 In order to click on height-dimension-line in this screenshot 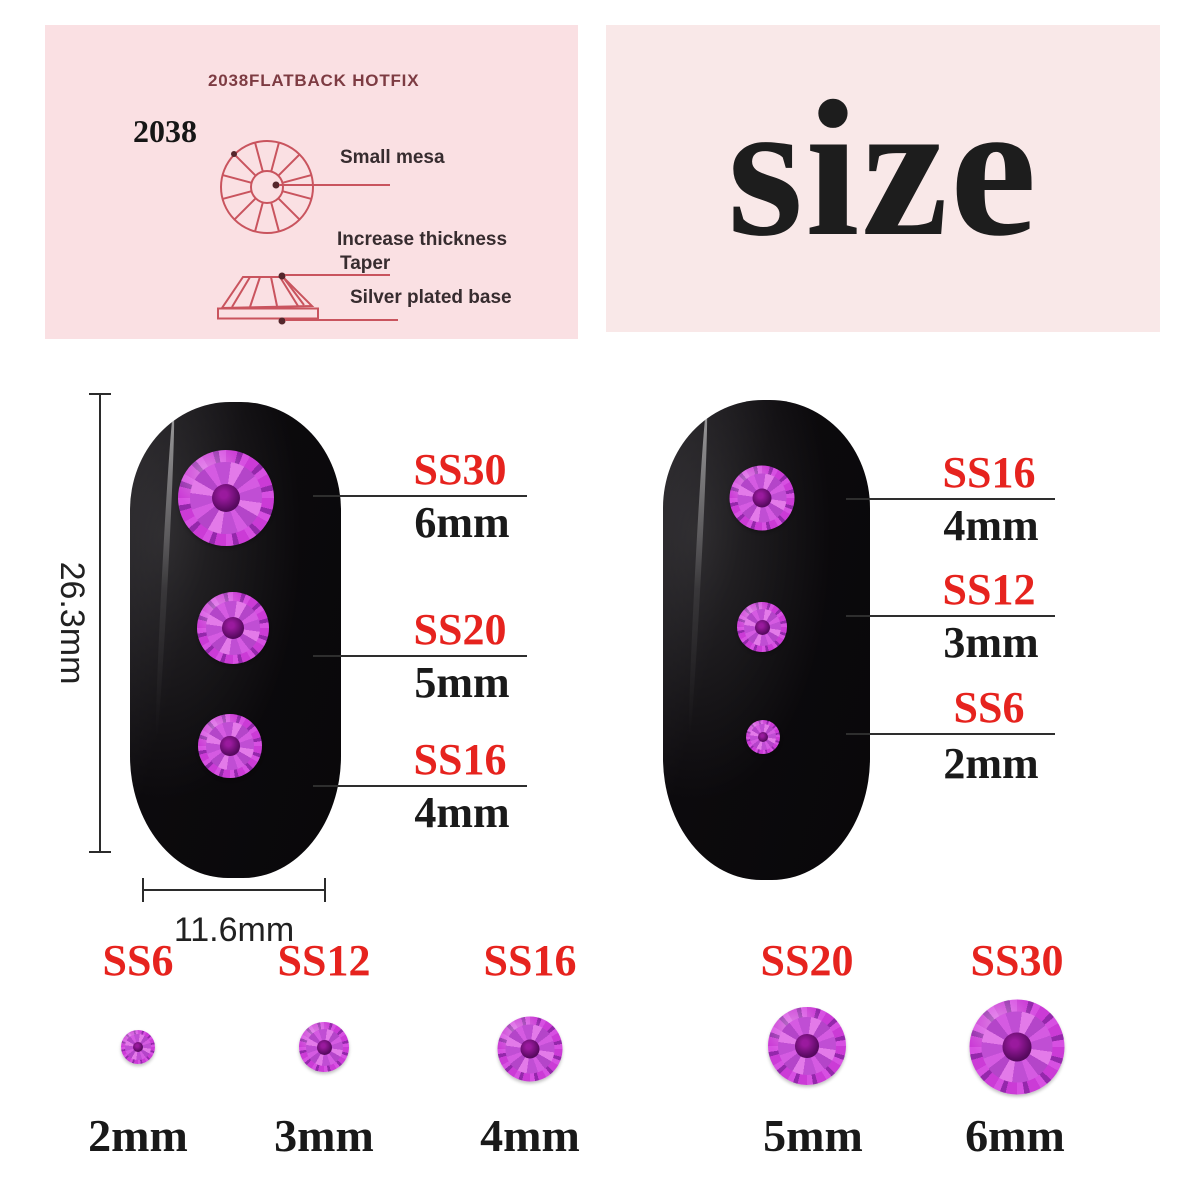, I will do `click(100, 623)`.